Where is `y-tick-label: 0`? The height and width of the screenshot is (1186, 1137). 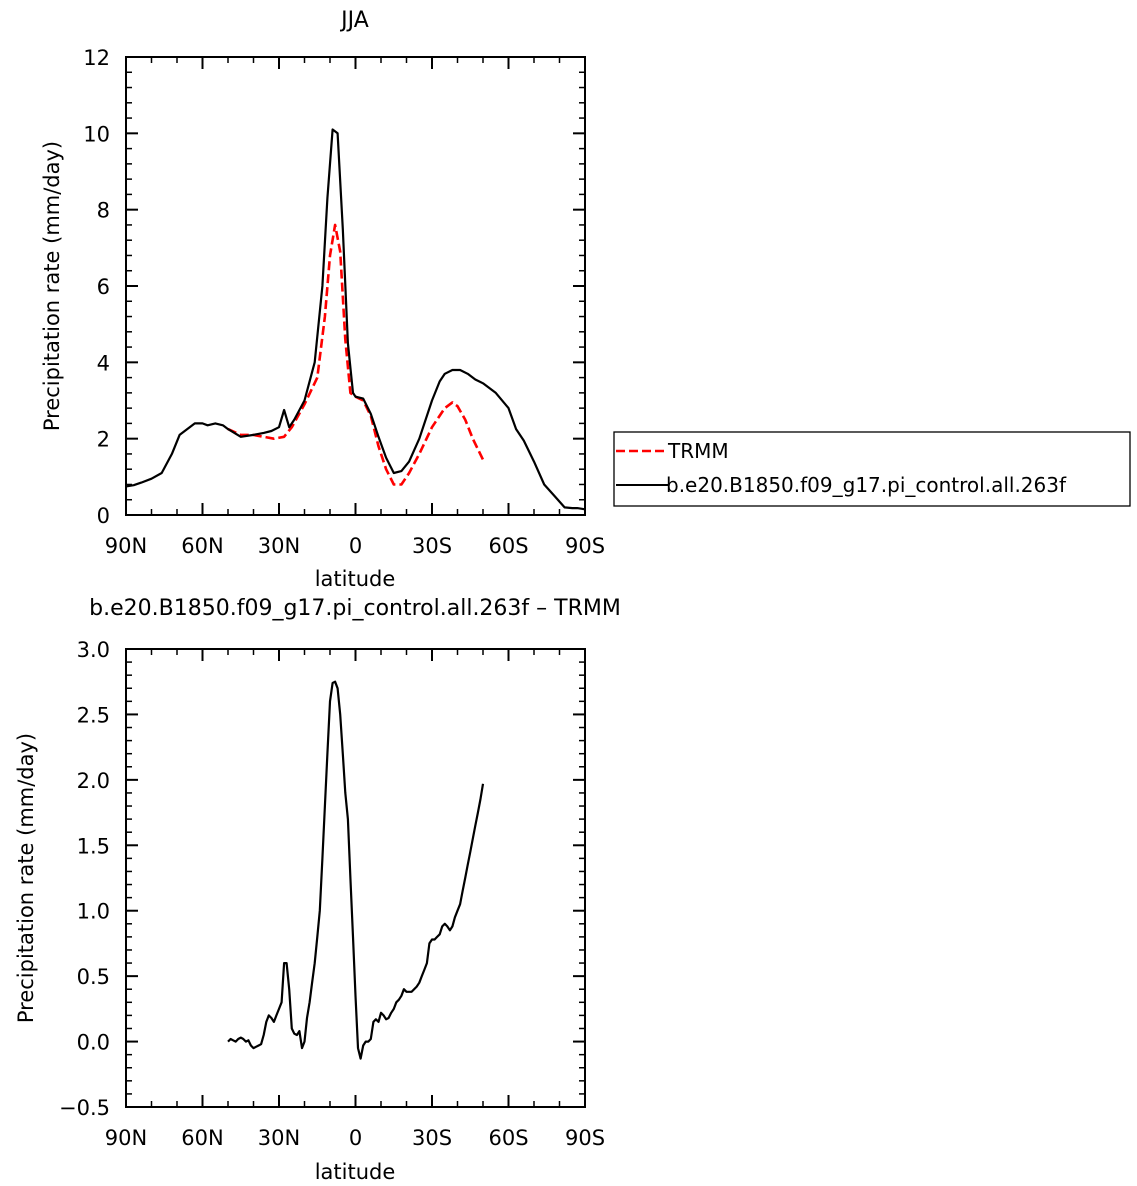 y-tick-label: 0 is located at coordinates (103, 516).